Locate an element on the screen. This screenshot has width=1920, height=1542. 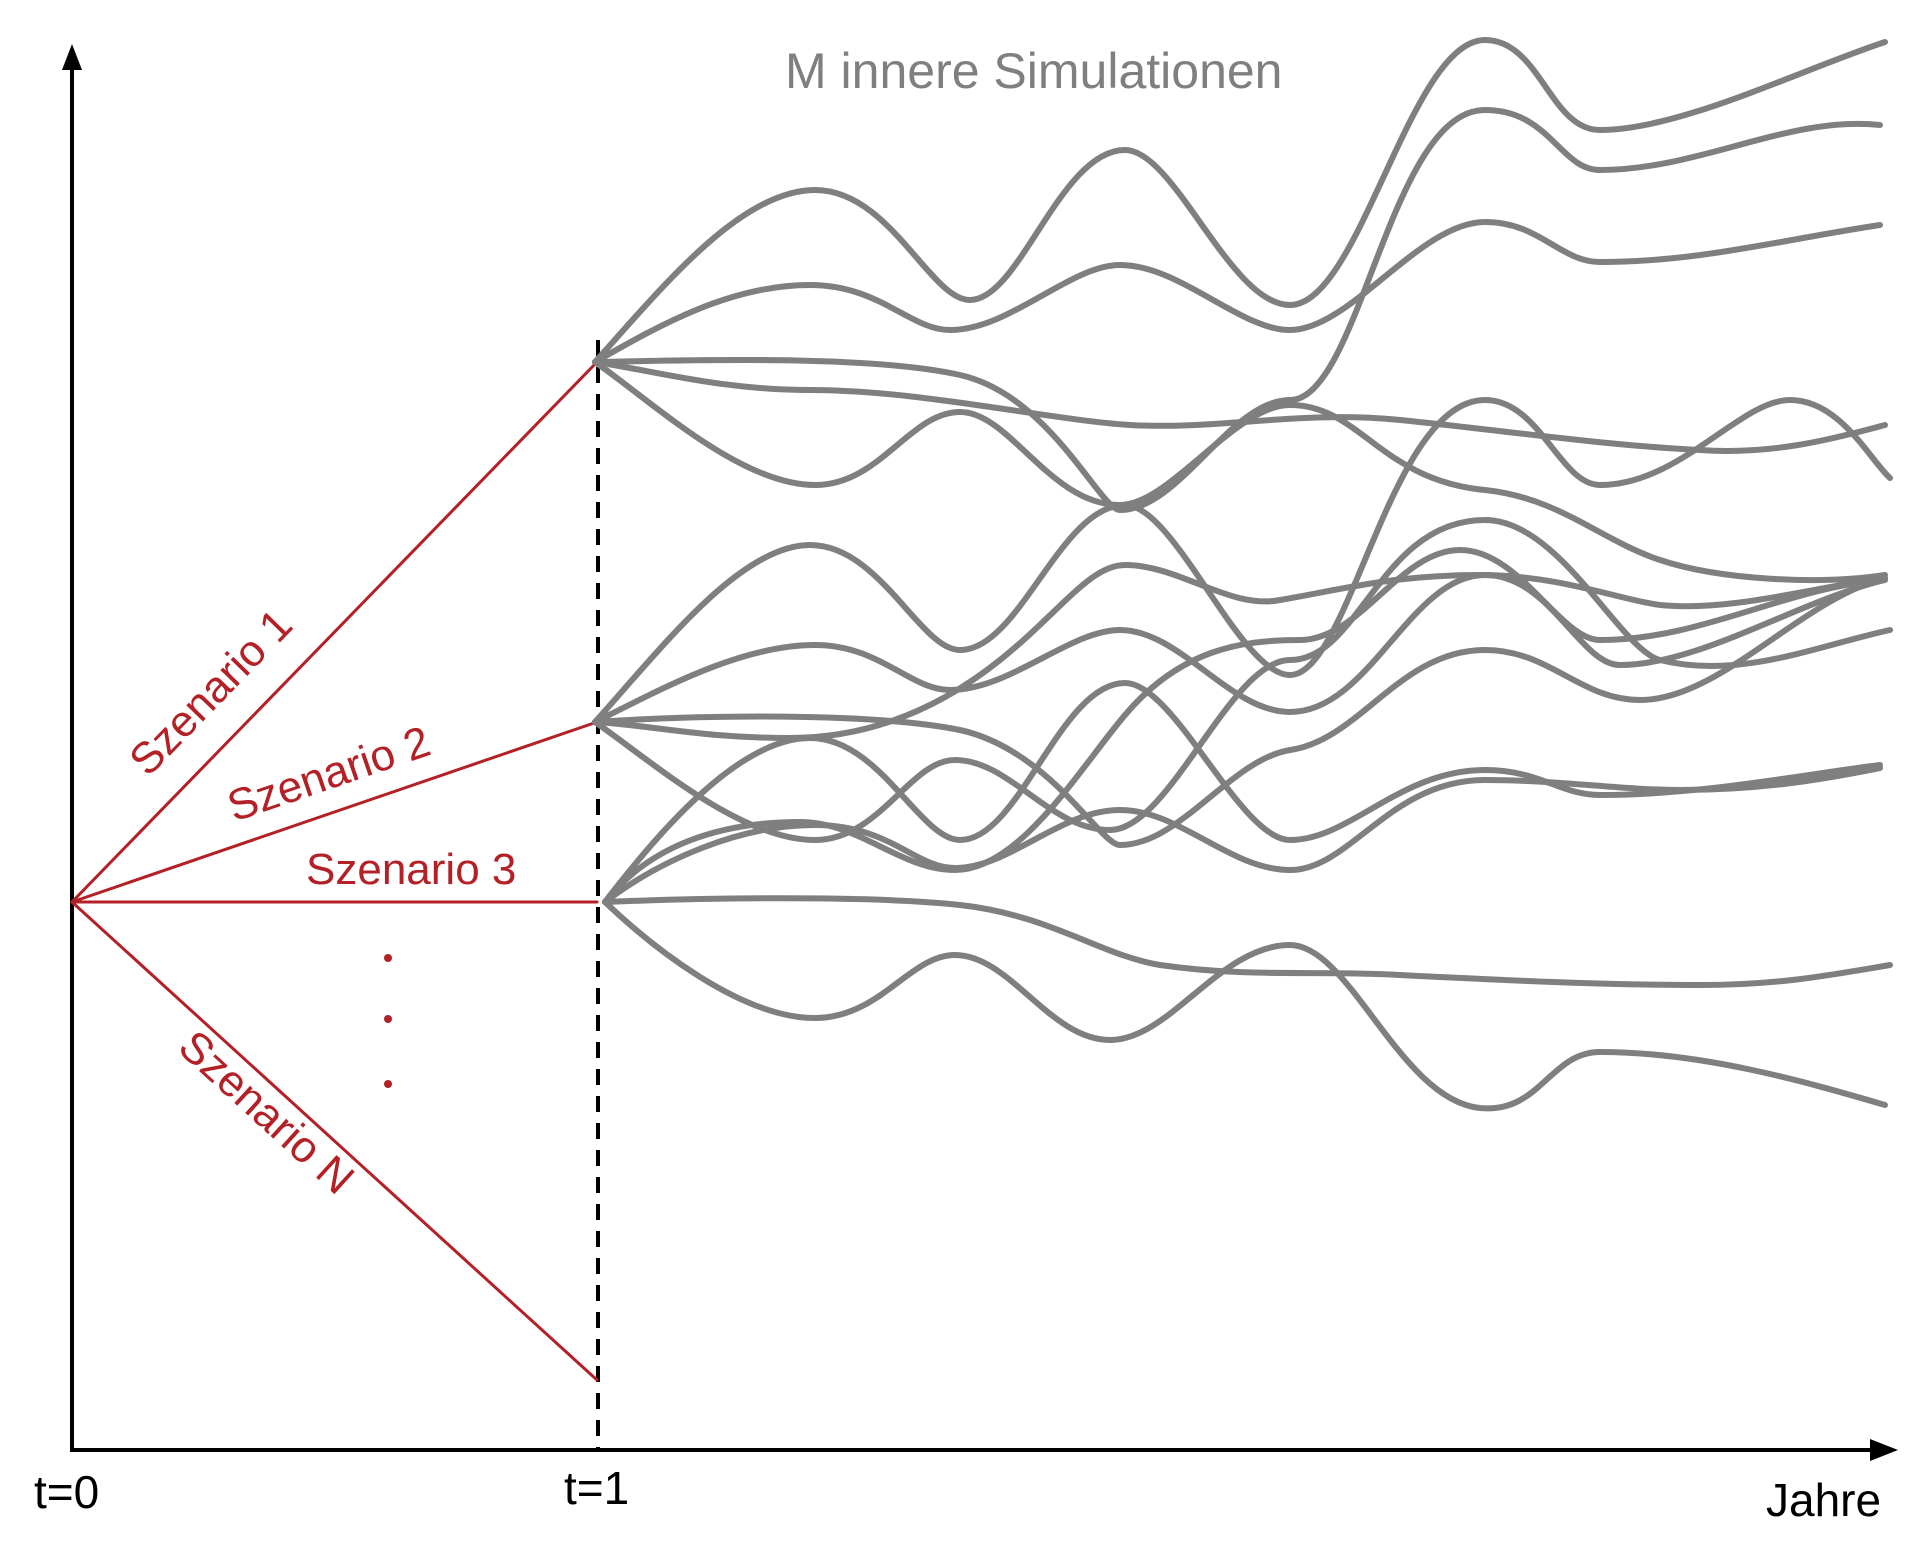
x-axis-start-label: t=0 is located at coordinates (66, 1492).